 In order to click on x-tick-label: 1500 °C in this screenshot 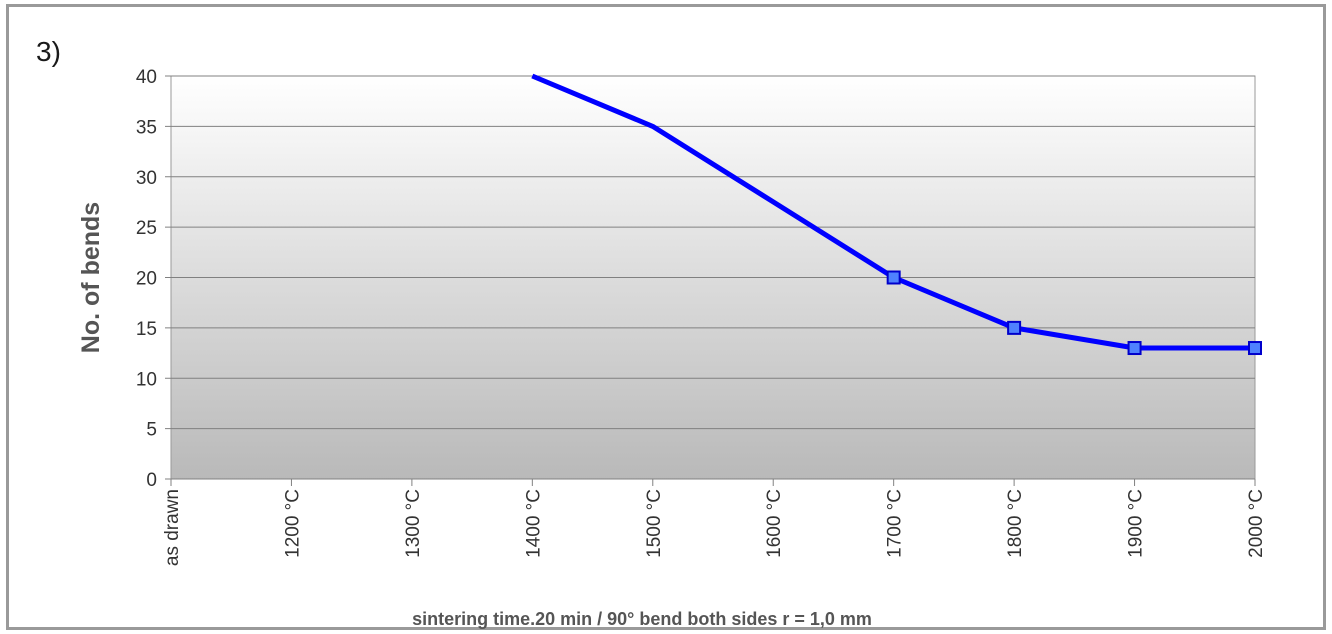, I will do `click(654, 523)`.